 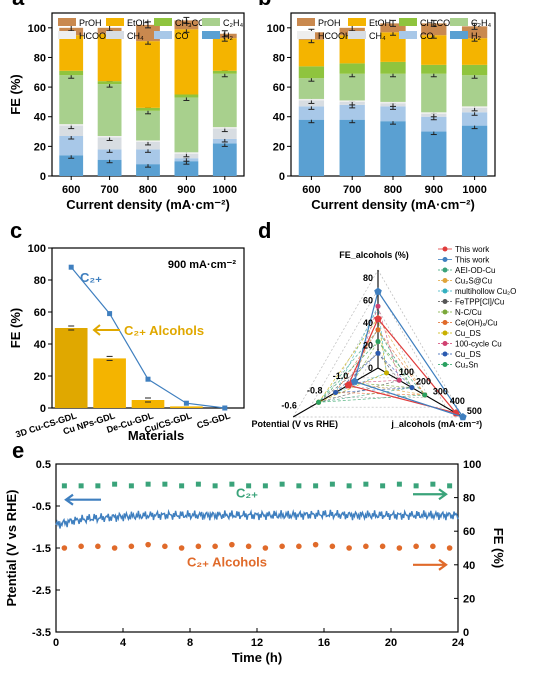 What do you see at coordinates (329, 23) in the screenshot?
I see `legend-label: PrOH` at bounding box center [329, 23].